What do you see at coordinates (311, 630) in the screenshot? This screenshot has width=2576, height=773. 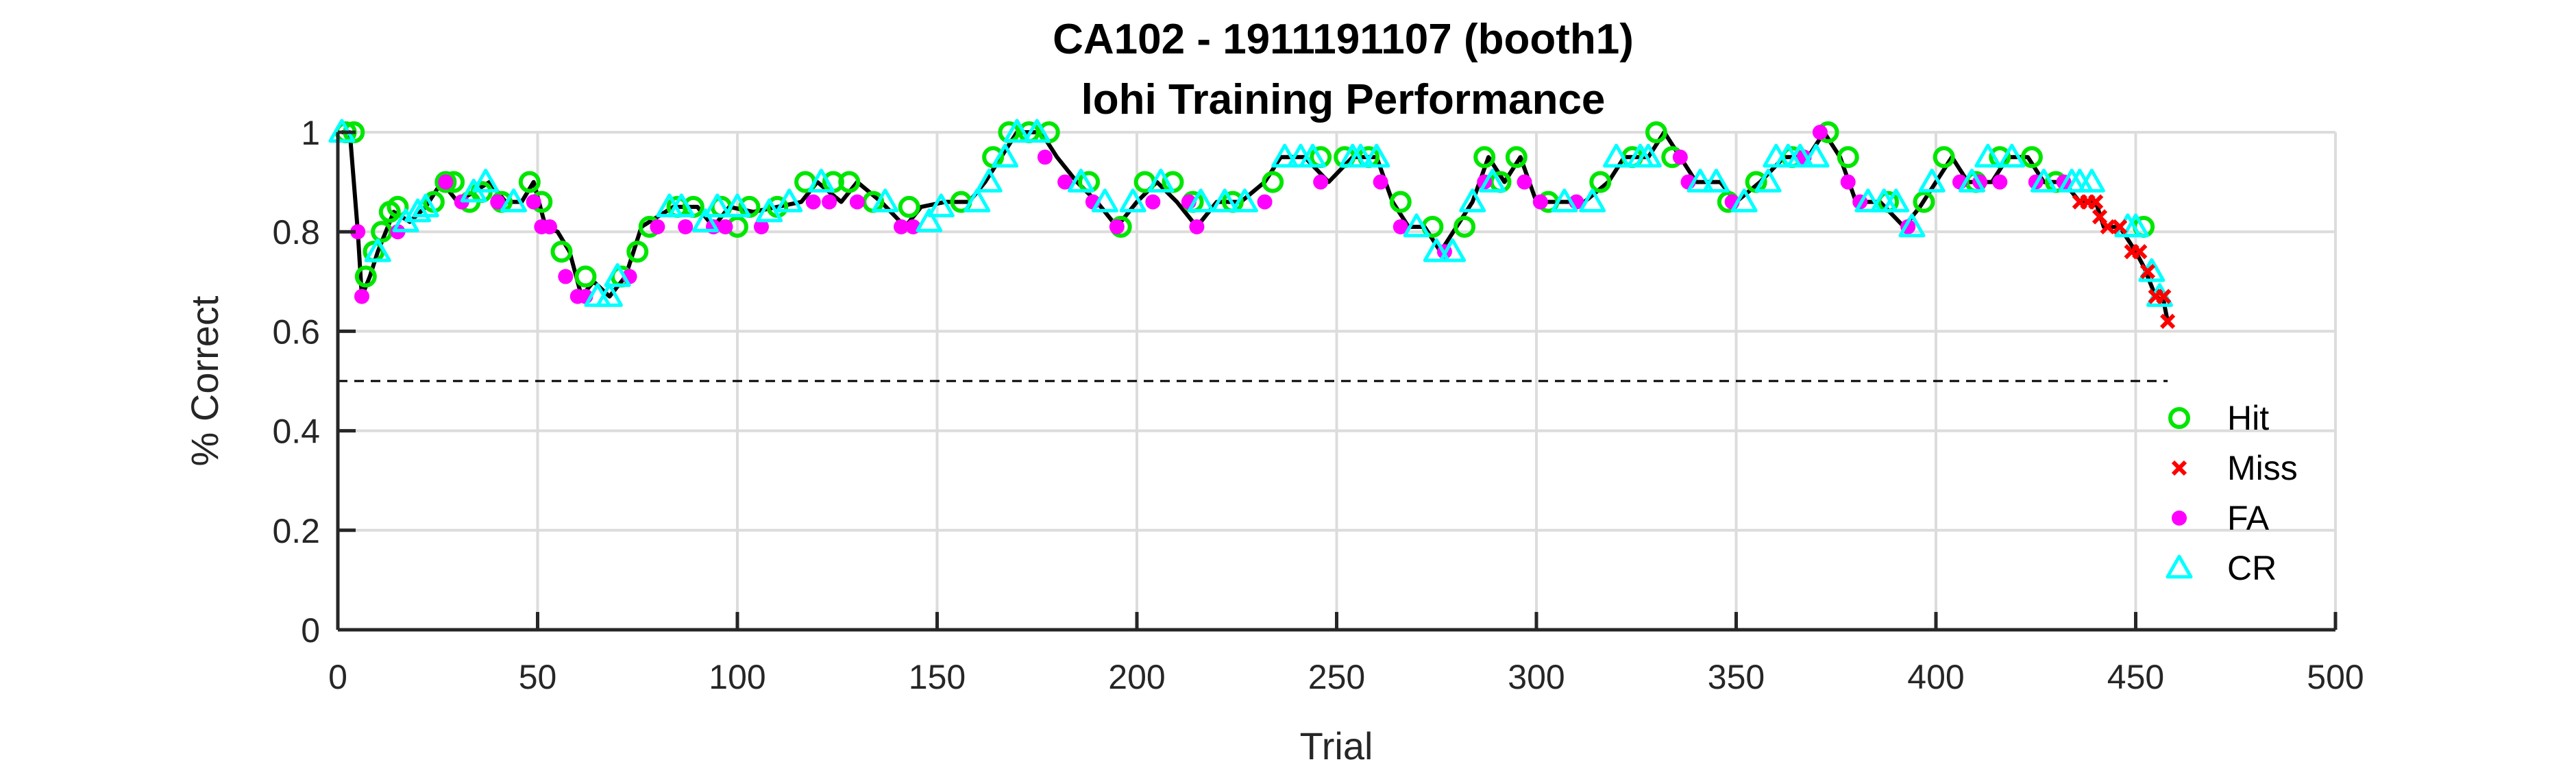 I see `y-tick-label: 0` at bounding box center [311, 630].